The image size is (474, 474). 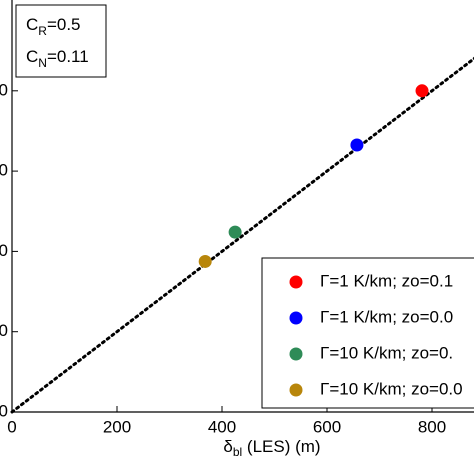 I want to click on x-tick-label: 600, so click(x=327, y=426).